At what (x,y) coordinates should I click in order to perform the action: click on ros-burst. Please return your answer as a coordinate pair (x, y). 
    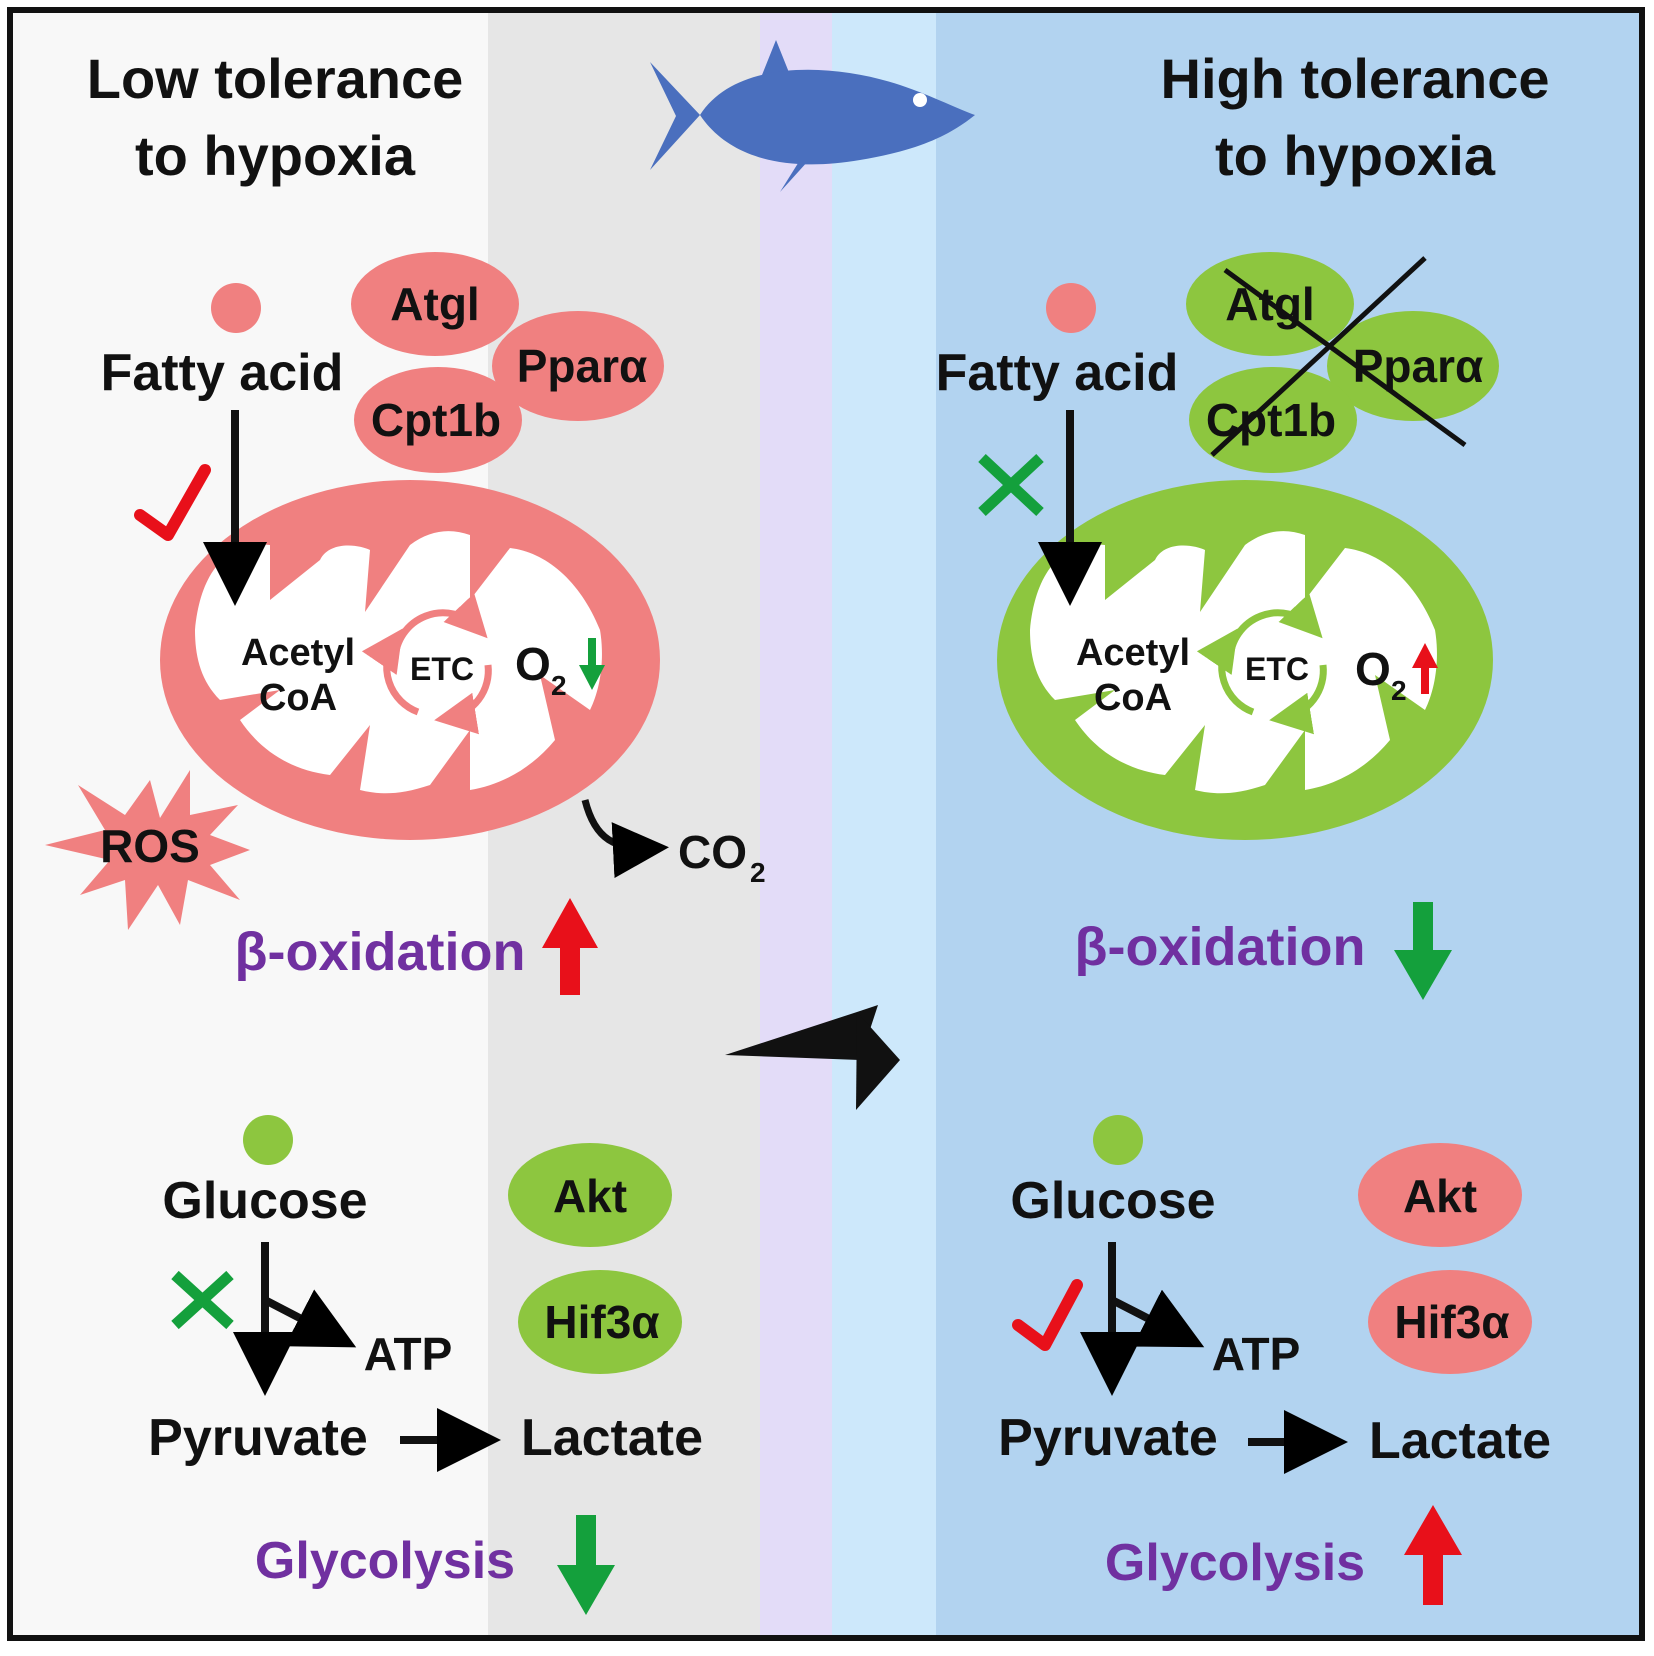
    Looking at the image, I should click on (147, 850).